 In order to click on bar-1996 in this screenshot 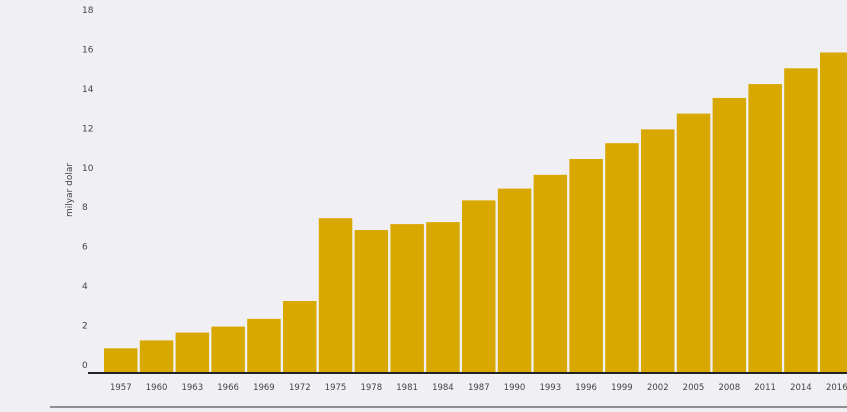, I will do `click(586, 265)`.